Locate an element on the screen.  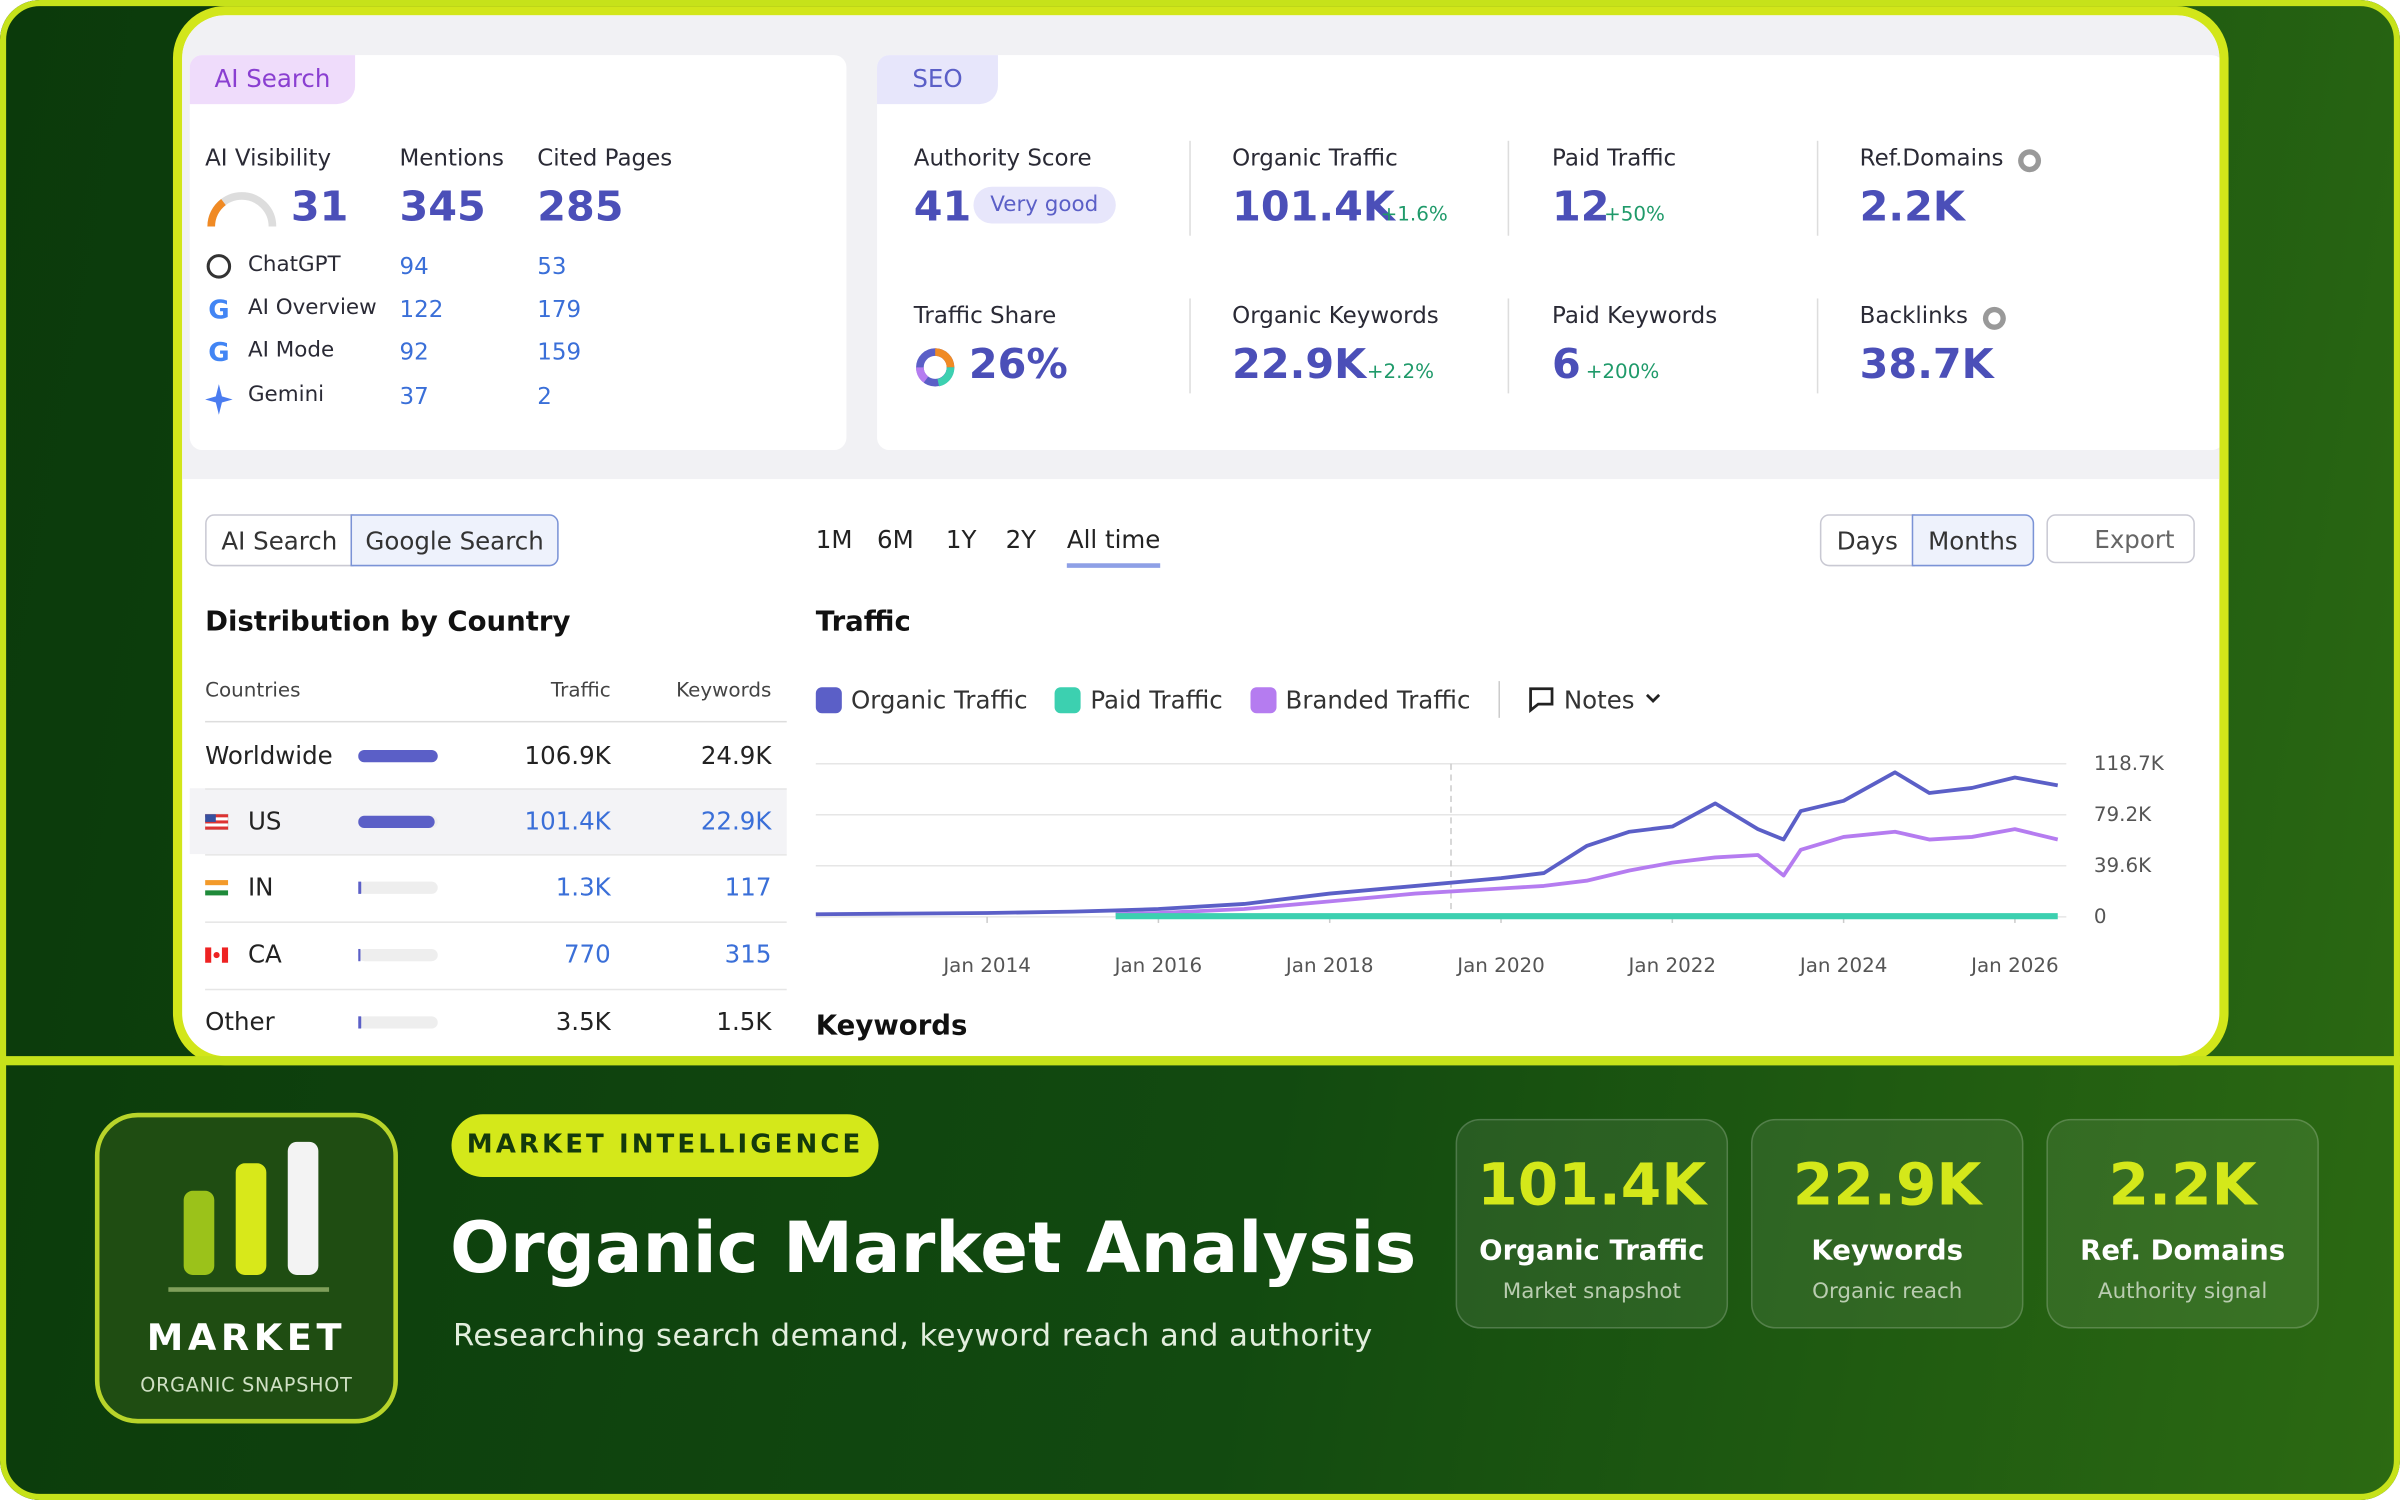
text: Organic reach is located at coordinates (1887, 1292).